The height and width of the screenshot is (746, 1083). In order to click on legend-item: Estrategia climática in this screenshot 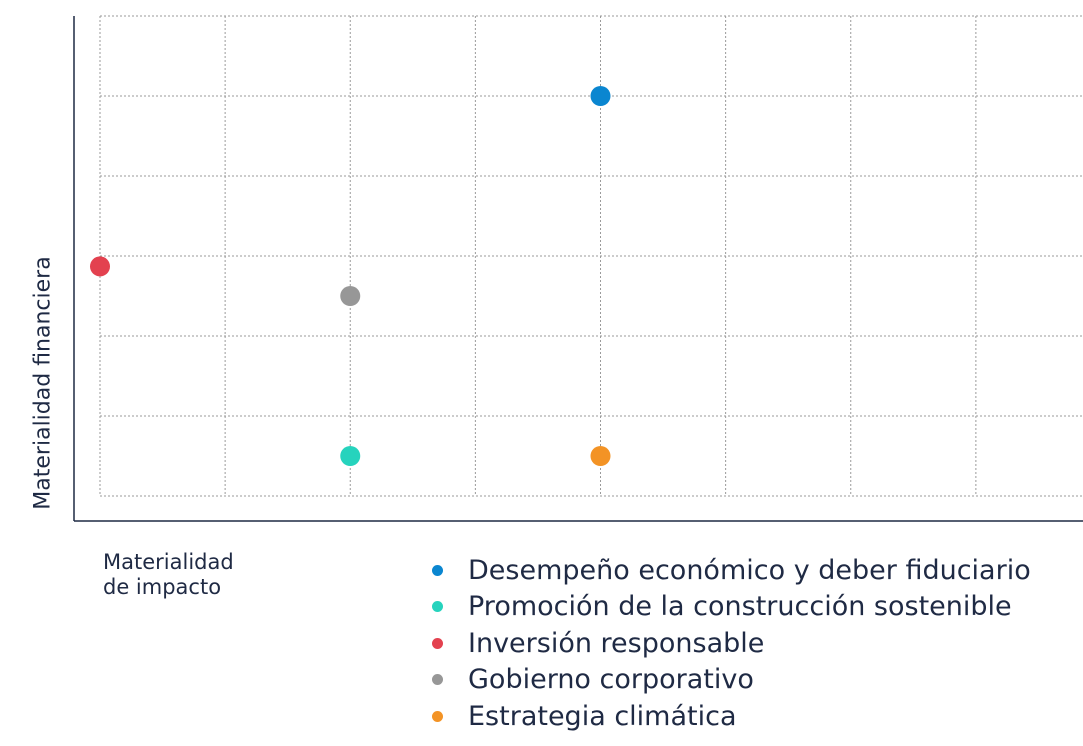, I will do `click(731, 716)`.